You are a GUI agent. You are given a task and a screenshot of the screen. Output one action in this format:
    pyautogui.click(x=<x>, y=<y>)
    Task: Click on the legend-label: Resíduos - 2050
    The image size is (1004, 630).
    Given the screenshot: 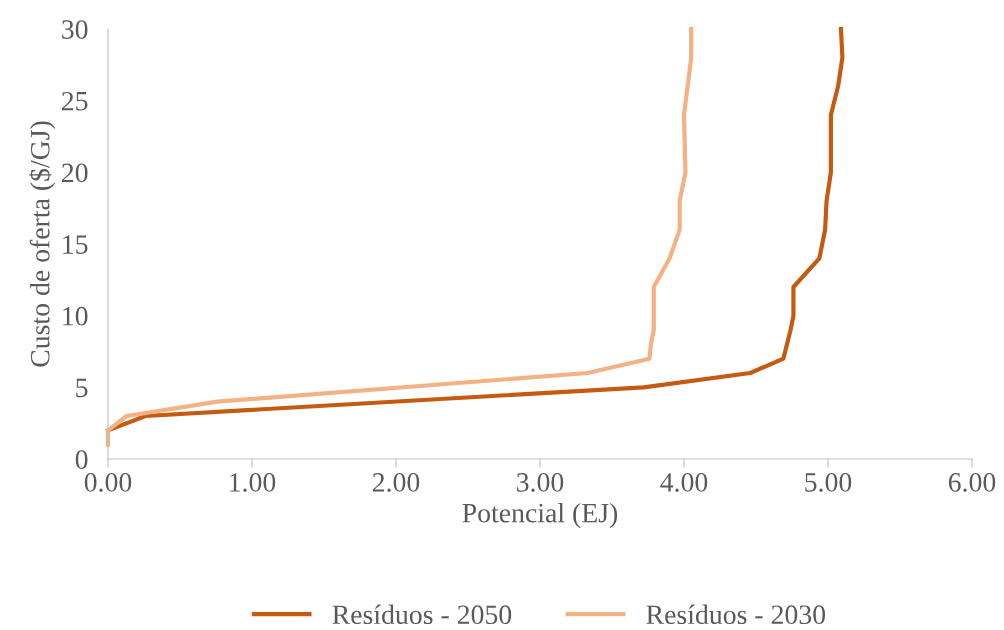 What is the action you would take?
    pyautogui.click(x=422, y=614)
    